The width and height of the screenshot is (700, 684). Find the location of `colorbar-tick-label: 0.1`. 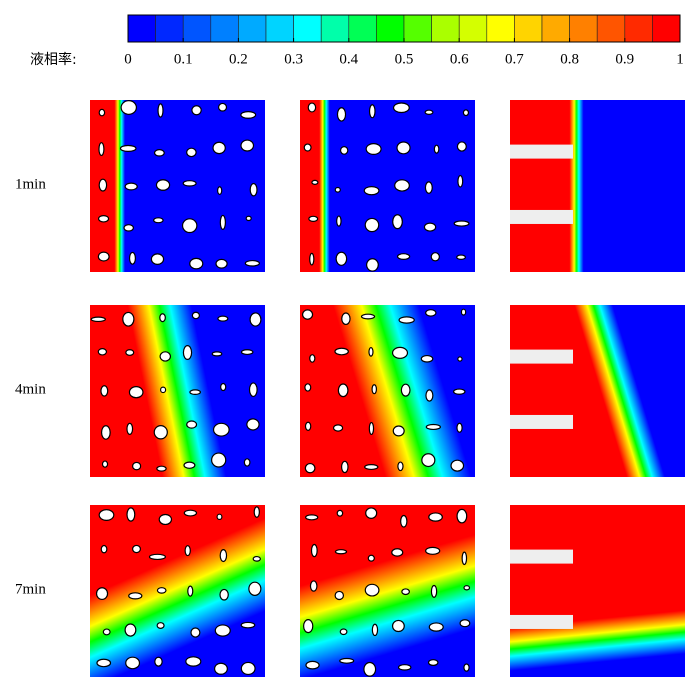

colorbar-tick-label: 0.1 is located at coordinates (183, 59).